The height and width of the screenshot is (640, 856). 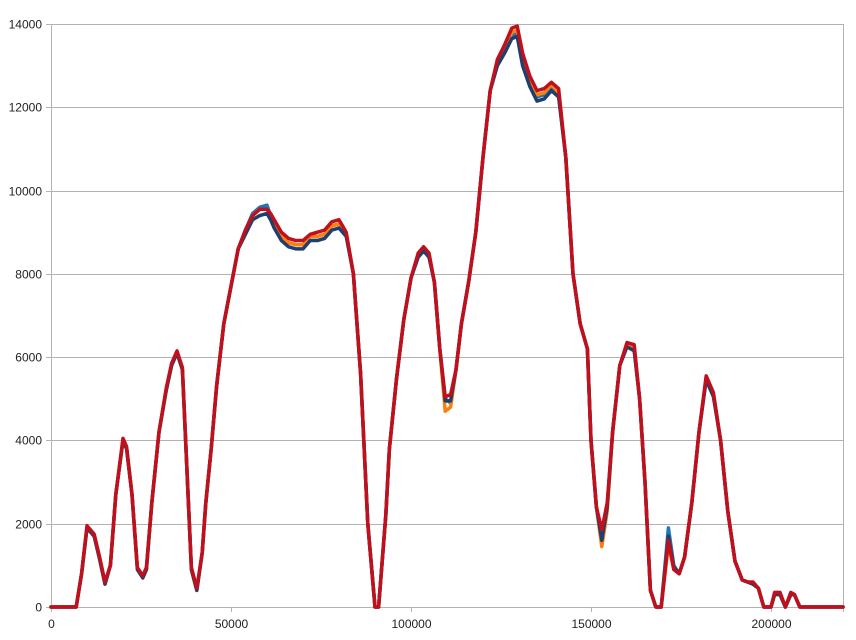 What do you see at coordinates (26, 108) in the screenshot?
I see `y-tick-label: 12000` at bounding box center [26, 108].